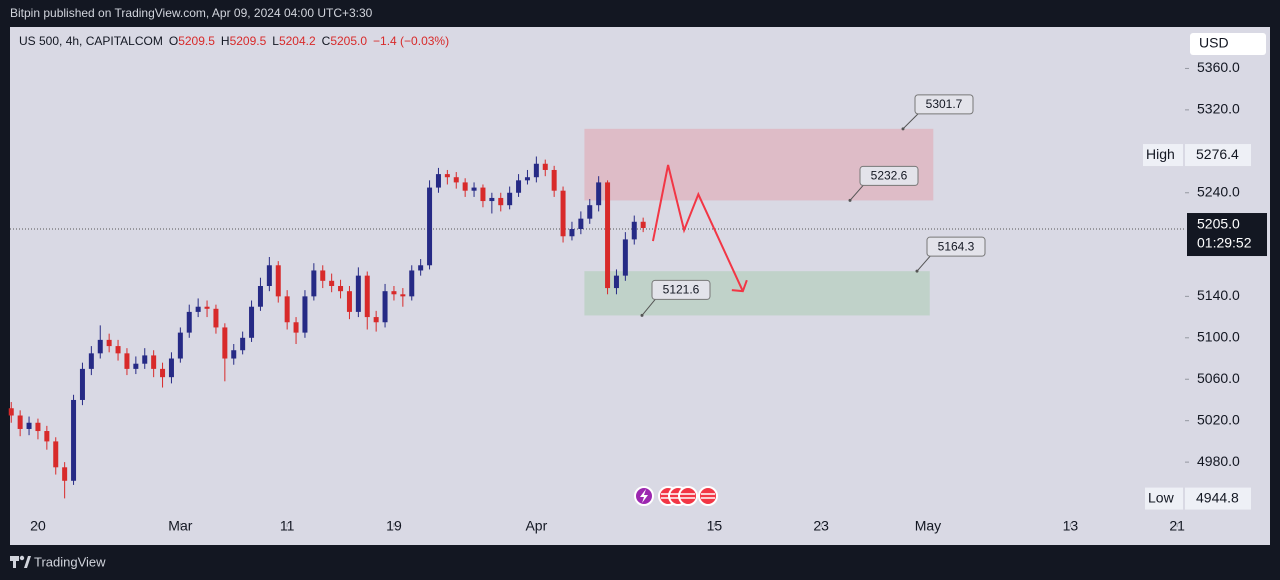  I want to click on y-tick-label: 5060.0, so click(1218, 378).